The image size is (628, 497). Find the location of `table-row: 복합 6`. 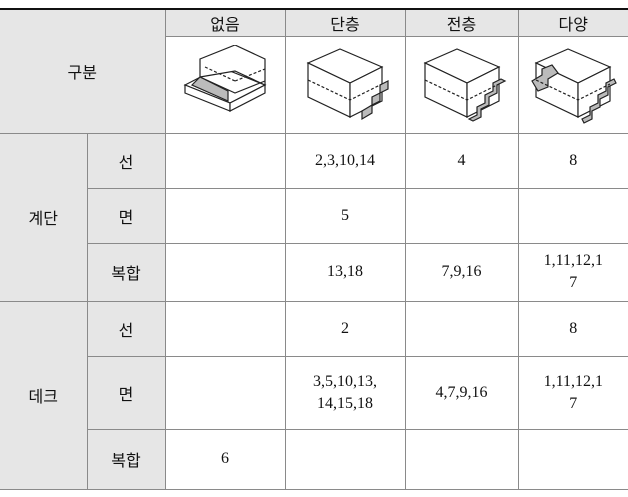

table-row: 복합 6 is located at coordinates (314, 459).